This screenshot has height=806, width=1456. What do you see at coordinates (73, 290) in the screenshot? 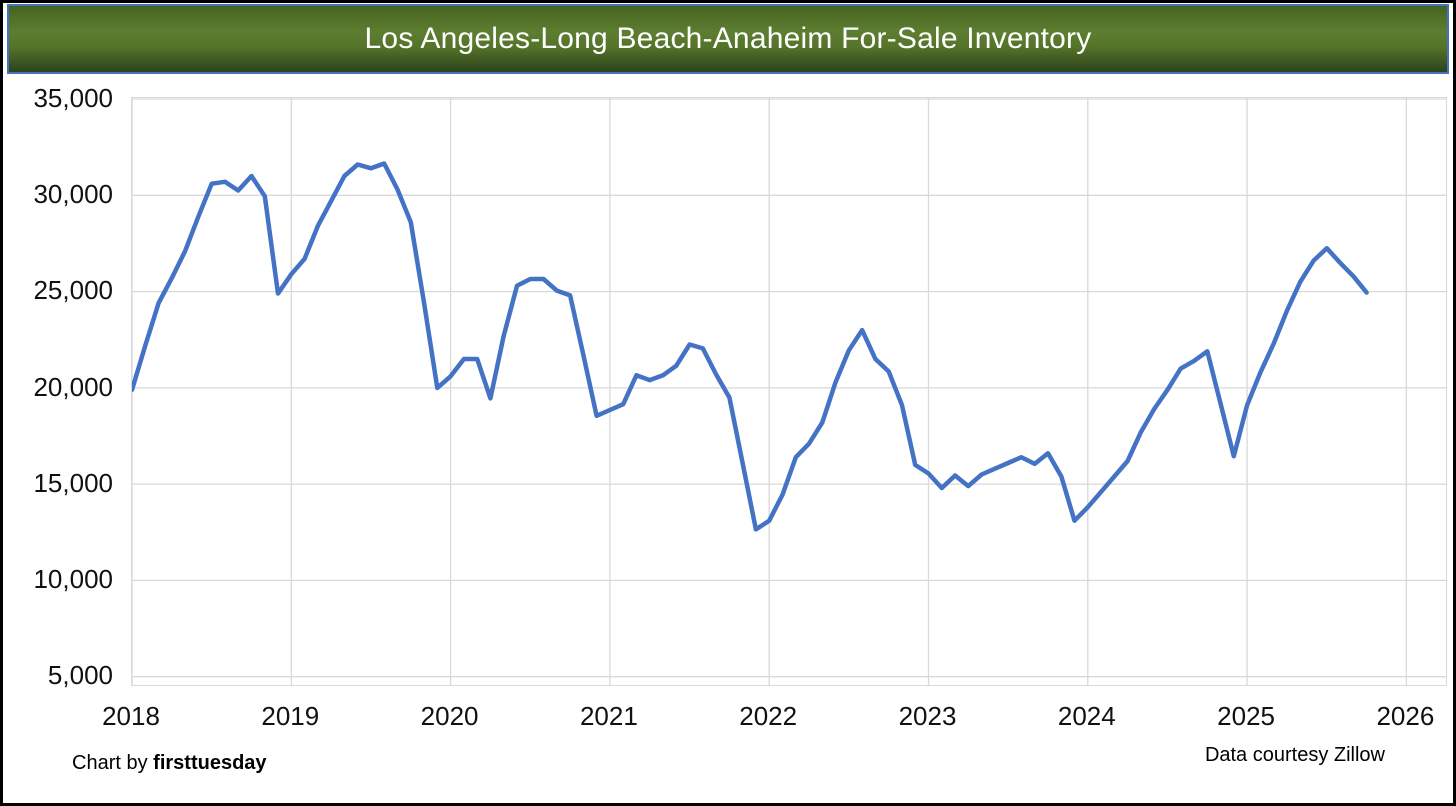
I see `y-tick-label: 25,000` at bounding box center [73, 290].